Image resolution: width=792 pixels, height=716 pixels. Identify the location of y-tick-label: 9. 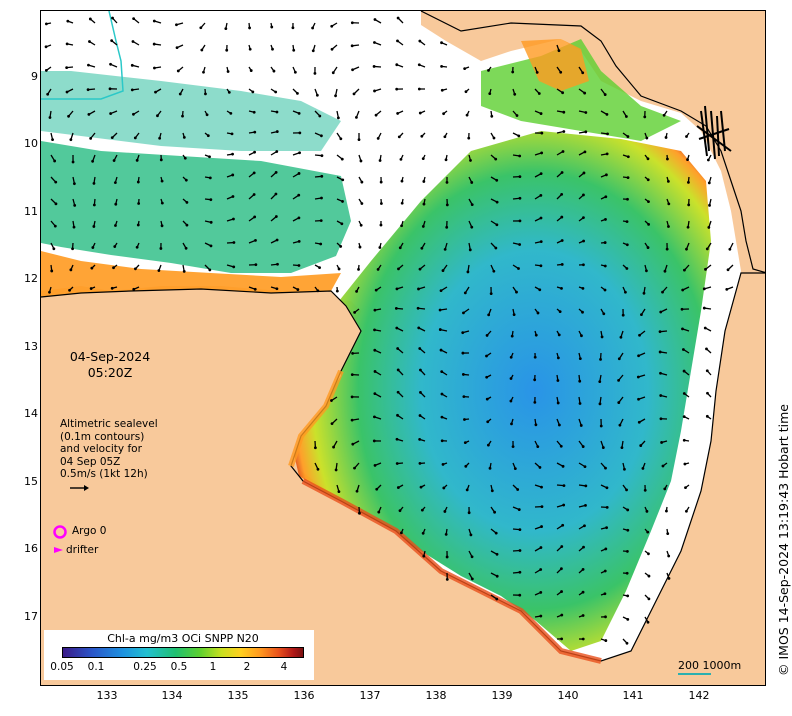
(34, 76).